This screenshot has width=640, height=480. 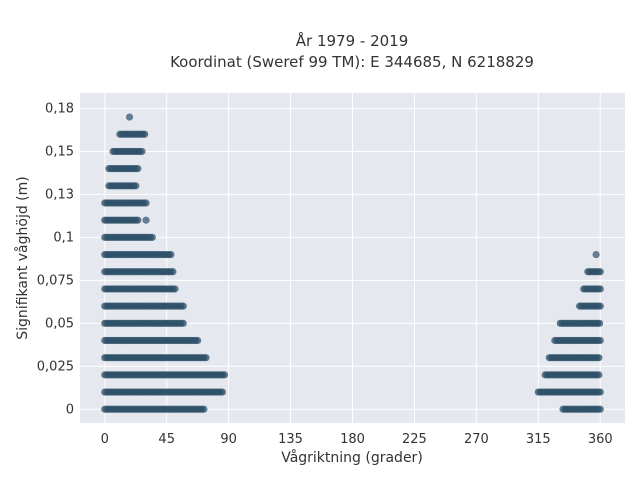 I want to click on x-tick-label: 360, so click(x=600, y=439).